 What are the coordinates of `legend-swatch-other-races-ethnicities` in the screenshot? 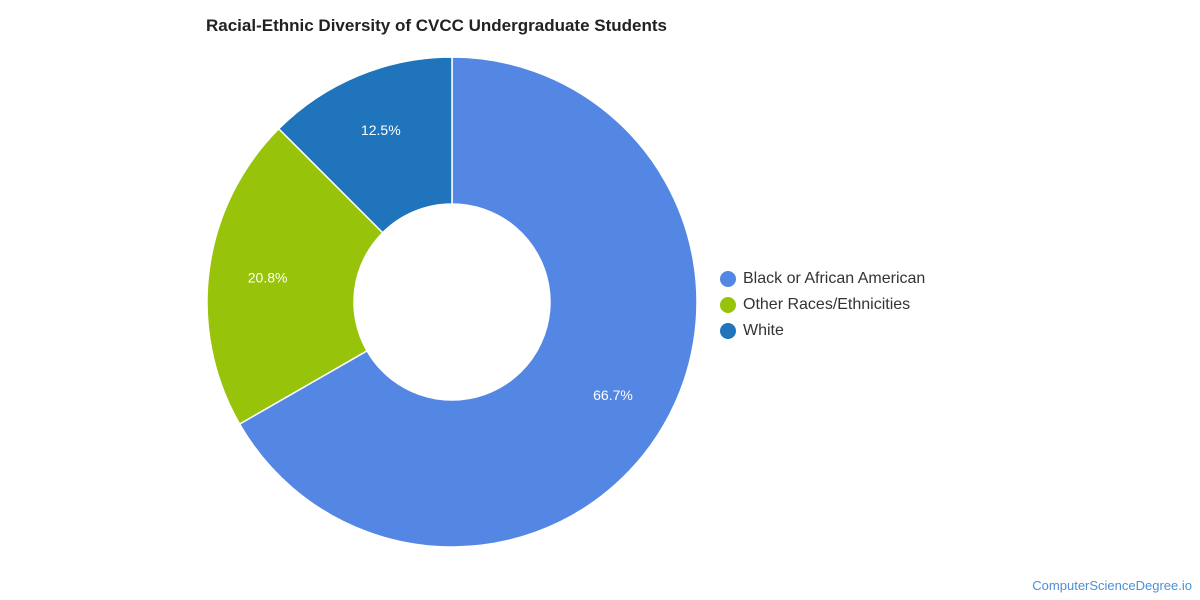 It's located at (728, 305).